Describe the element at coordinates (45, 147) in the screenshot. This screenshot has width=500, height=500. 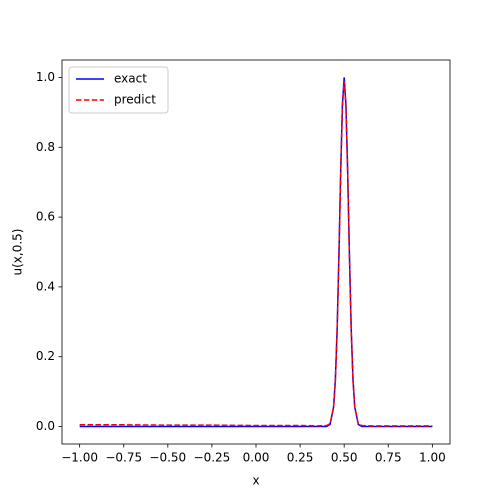
I see `y-tick-label: 0.8` at that location.